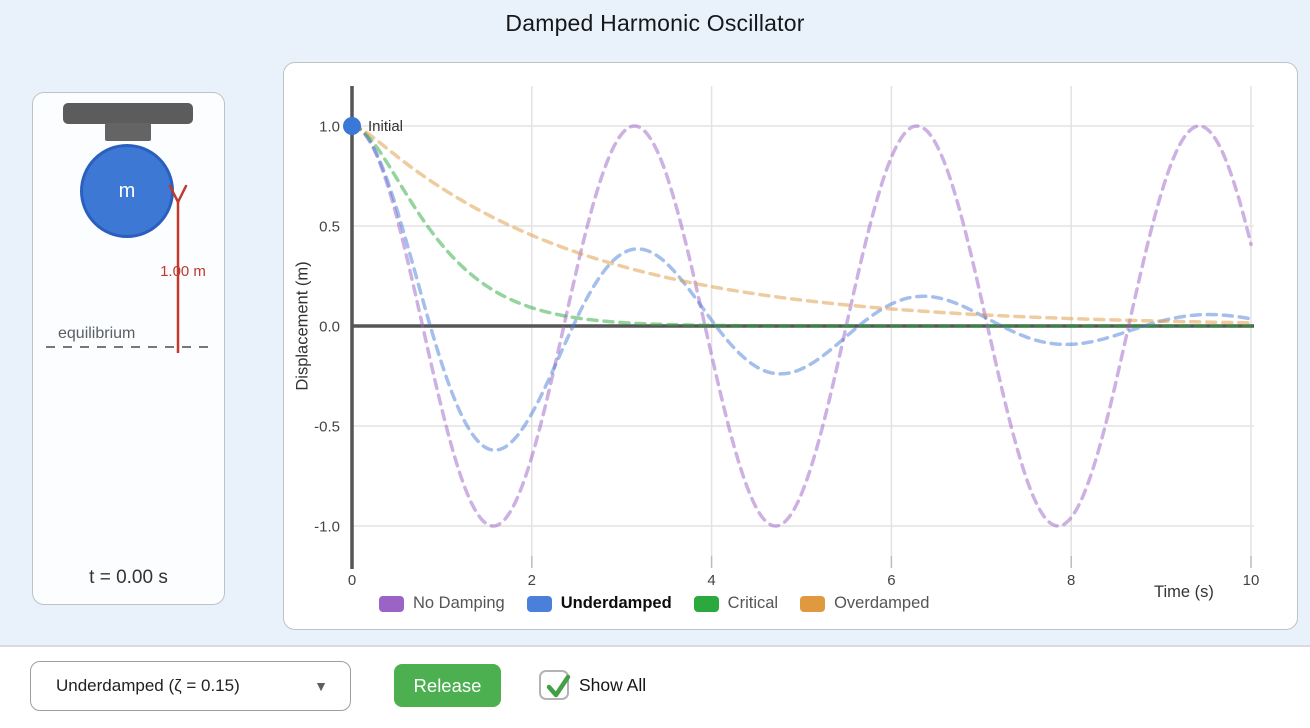 The image size is (1310, 728). What do you see at coordinates (864, 603) in the screenshot?
I see `legend-item-overdamped: Overdamped` at bounding box center [864, 603].